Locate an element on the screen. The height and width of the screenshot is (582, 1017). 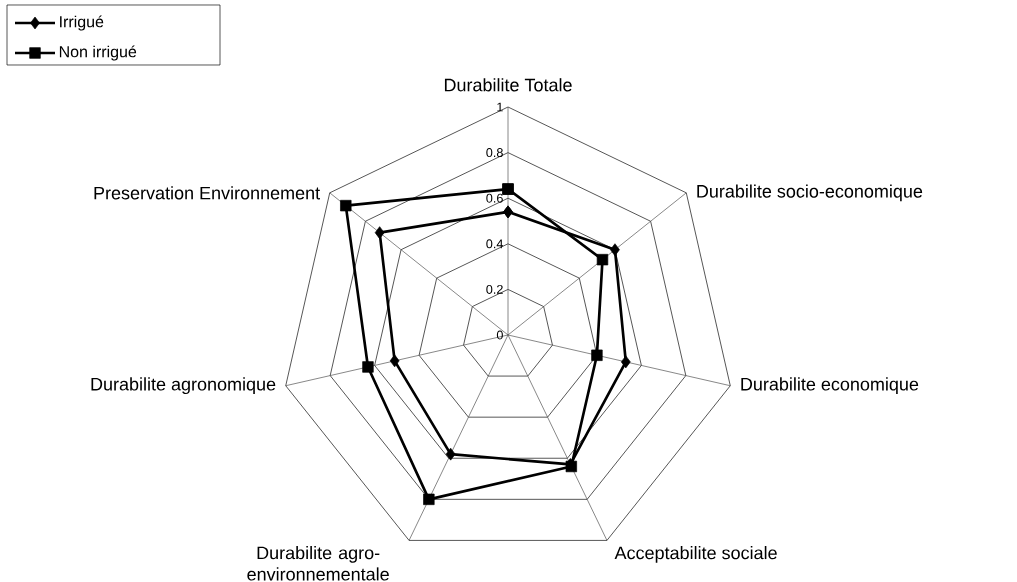
y-tick-label: 1 is located at coordinates (500, 107).